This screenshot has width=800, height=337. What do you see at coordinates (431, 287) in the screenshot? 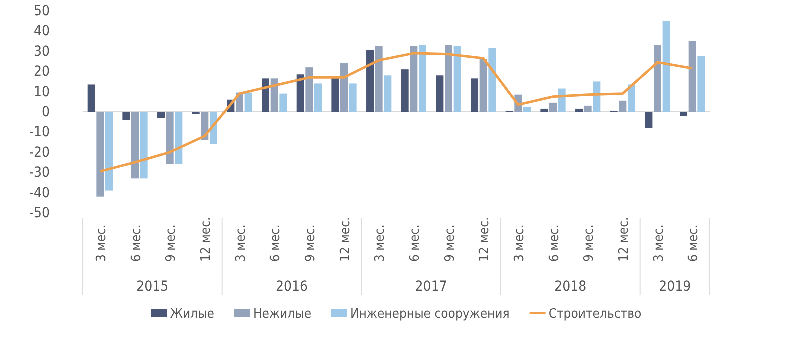
I see `text: 2017` at bounding box center [431, 287].